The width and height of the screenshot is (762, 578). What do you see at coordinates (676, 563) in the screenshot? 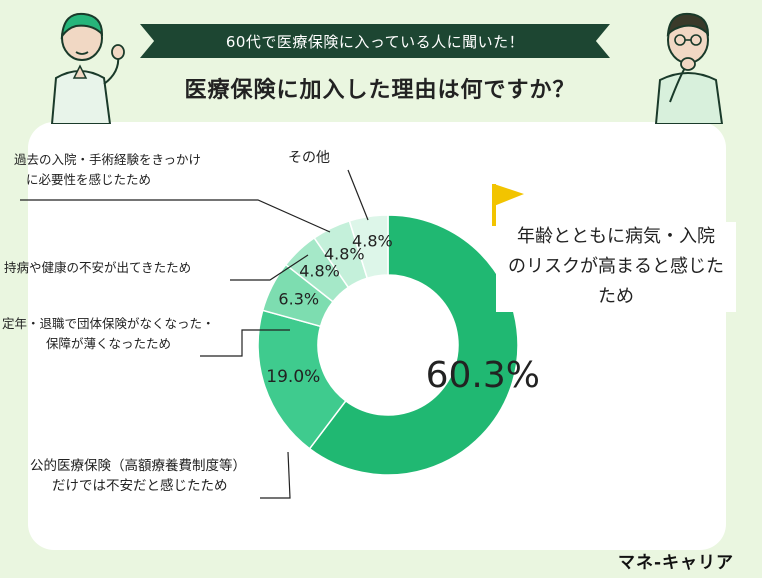
I see `brand-logo: マネ-キャリア` at bounding box center [676, 563].